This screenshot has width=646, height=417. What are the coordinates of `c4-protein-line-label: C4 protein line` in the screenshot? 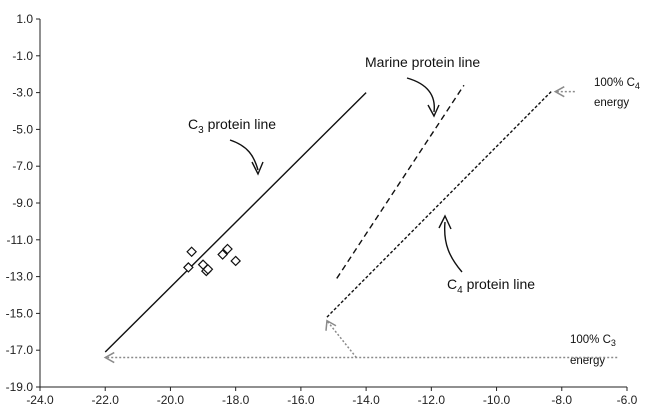 It's located at (491, 286).